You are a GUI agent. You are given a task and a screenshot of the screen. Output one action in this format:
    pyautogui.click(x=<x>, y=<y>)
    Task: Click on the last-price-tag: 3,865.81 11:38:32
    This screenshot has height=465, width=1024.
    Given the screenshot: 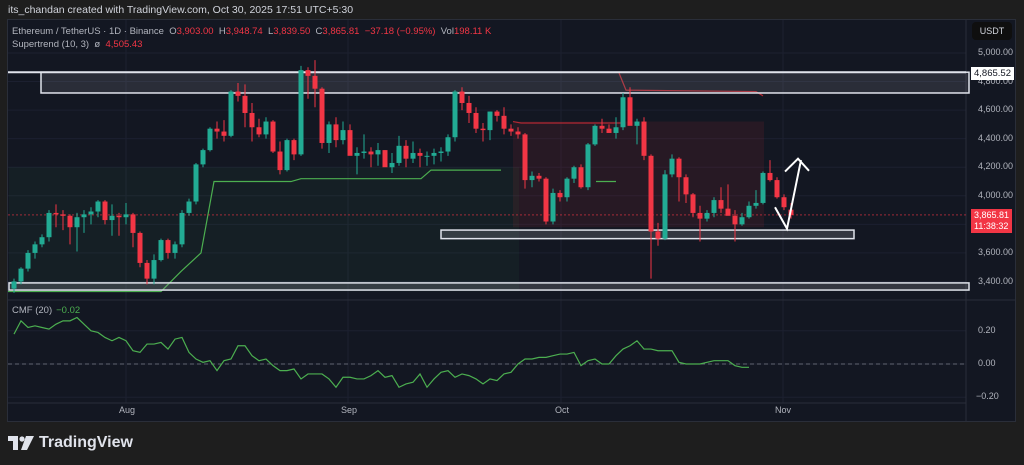 What is the action you would take?
    pyautogui.click(x=992, y=221)
    